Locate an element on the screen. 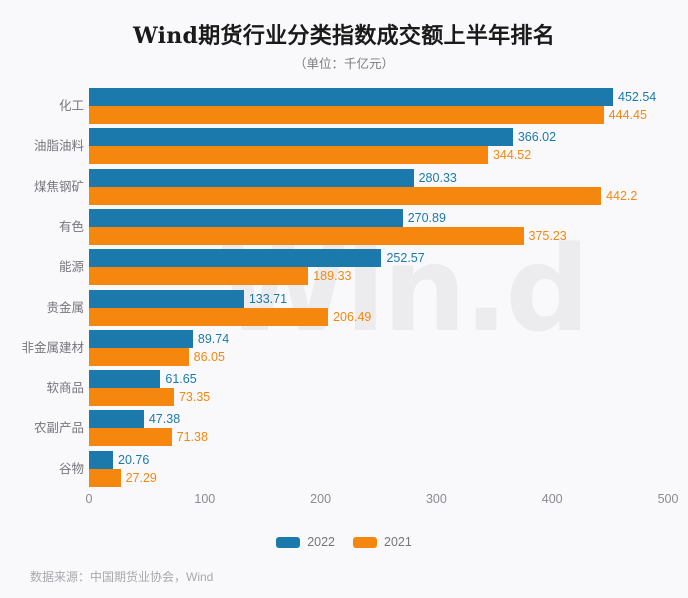 The width and height of the screenshot is (688, 598). bar-value-label: 375.23 is located at coordinates (547, 235).